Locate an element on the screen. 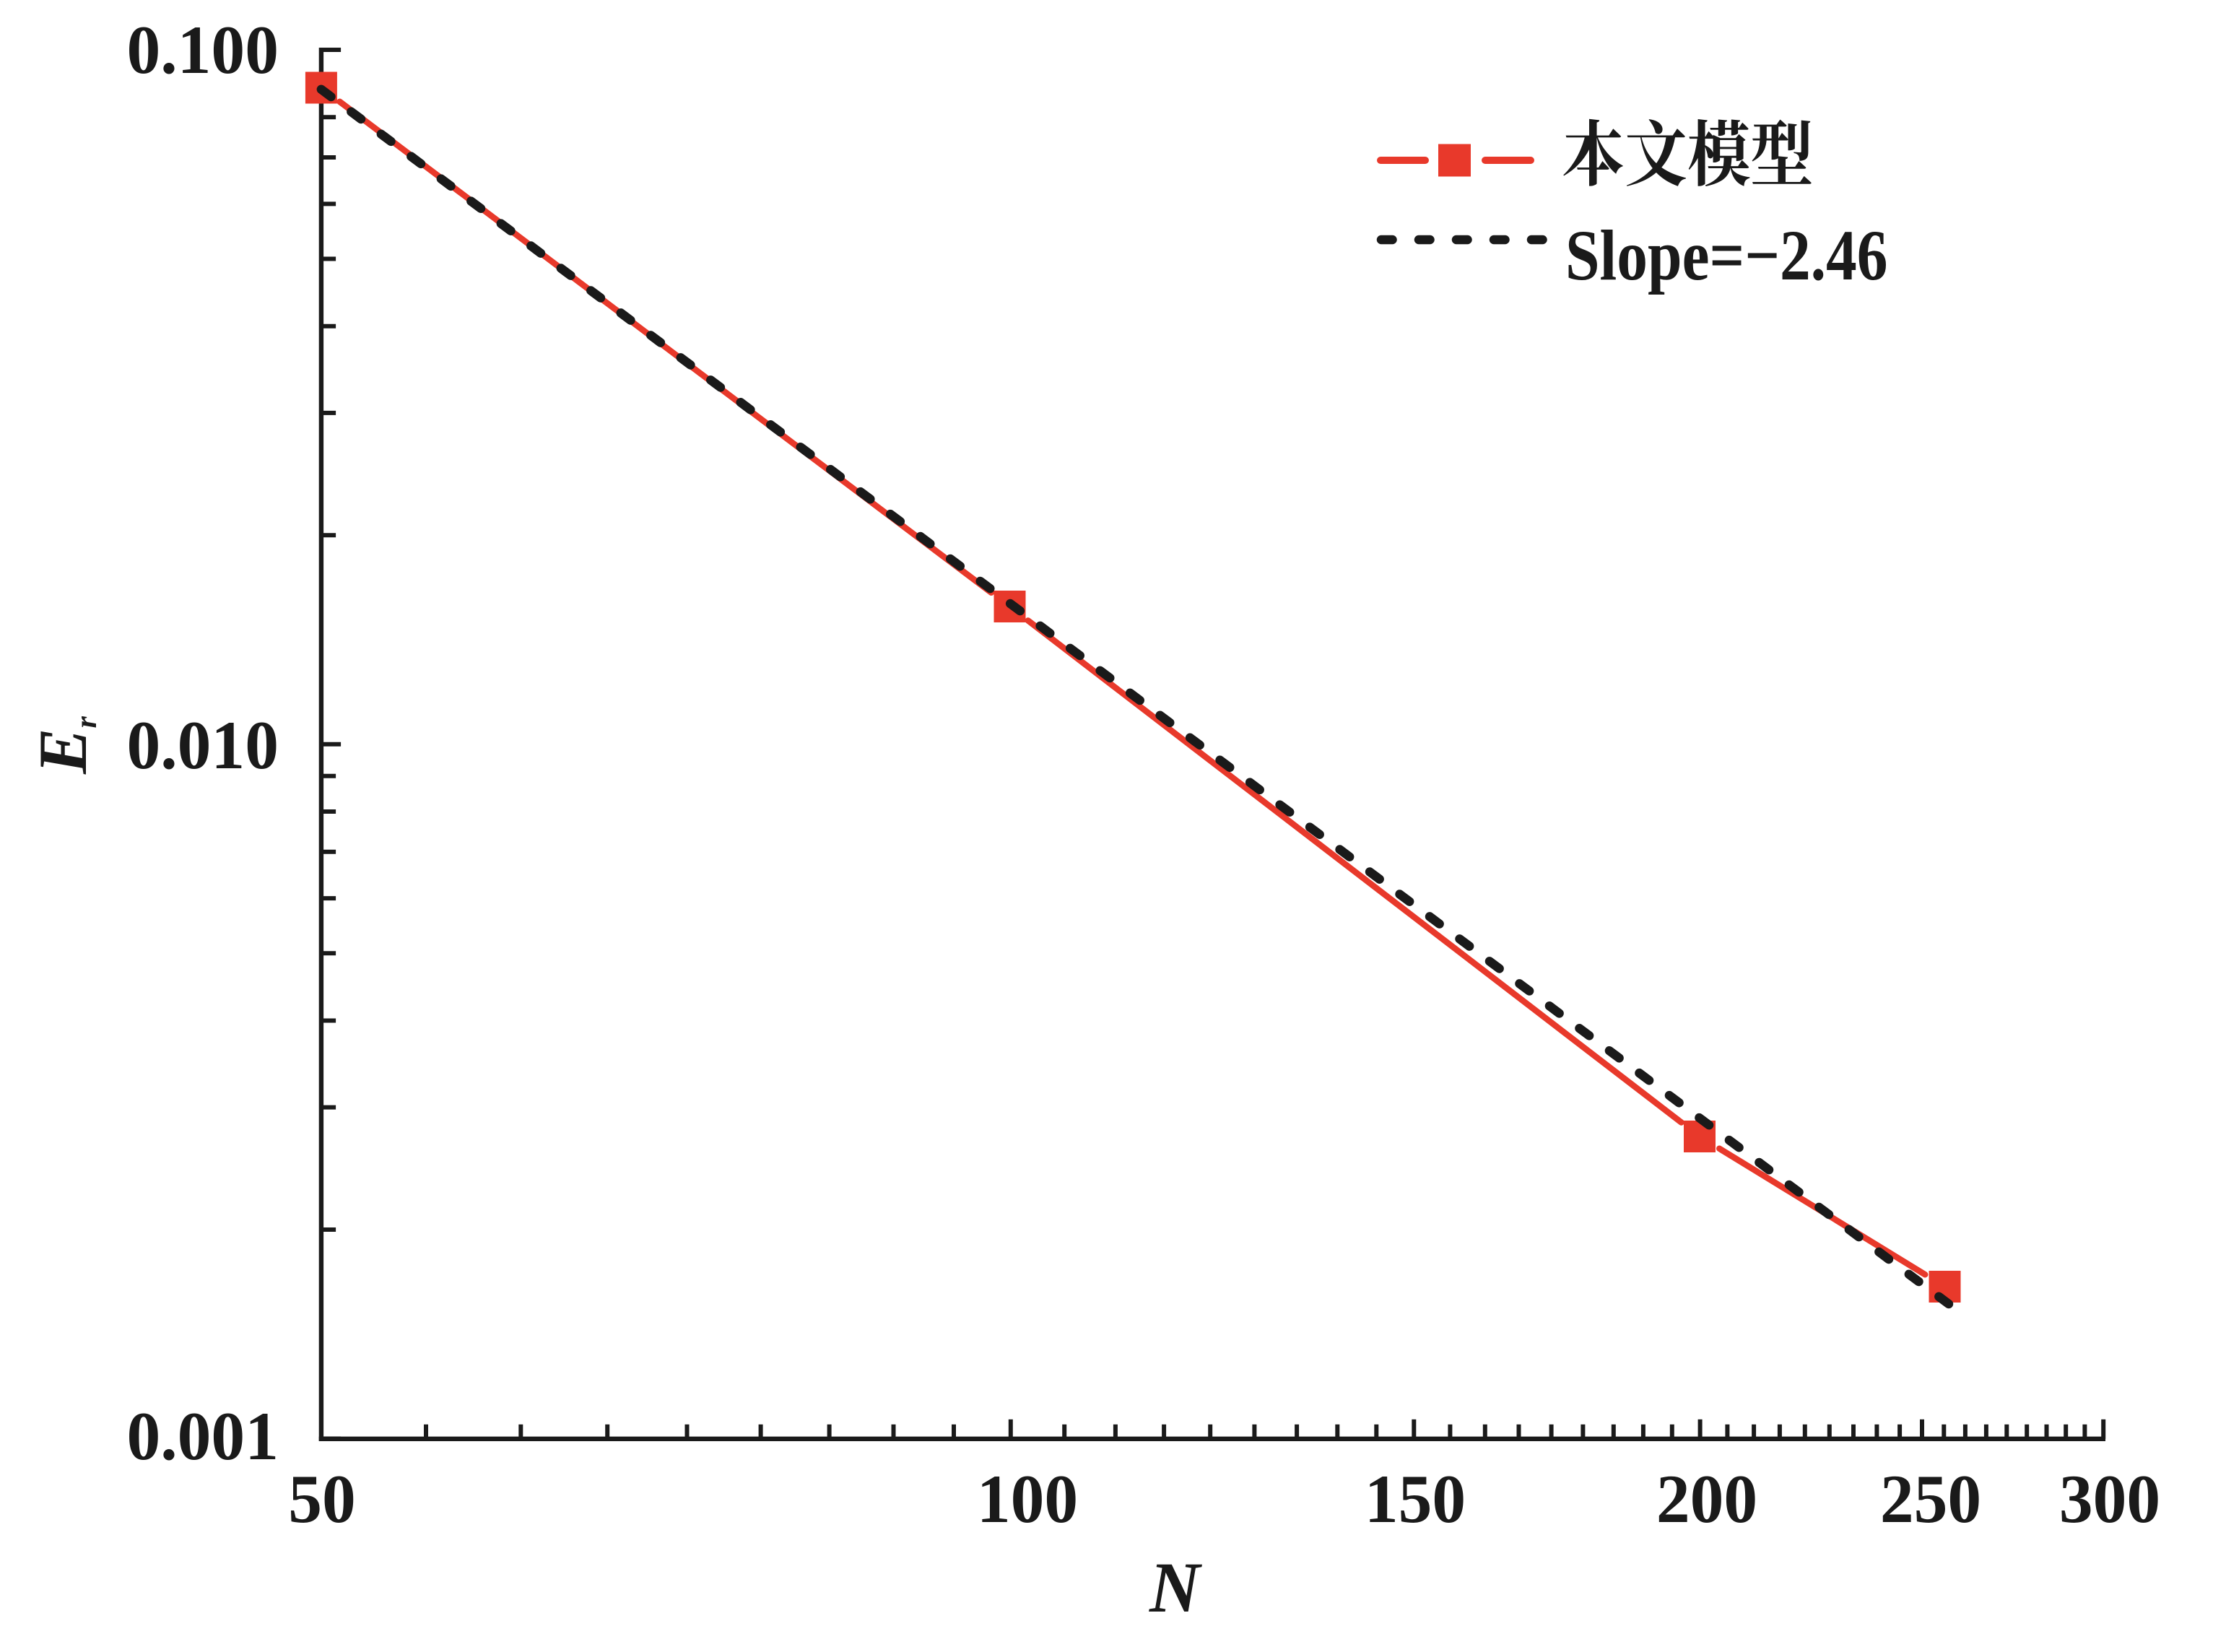 The height and width of the screenshot is (1652, 2213). svg-text: 150 is located at coordinates (1415, 1499).